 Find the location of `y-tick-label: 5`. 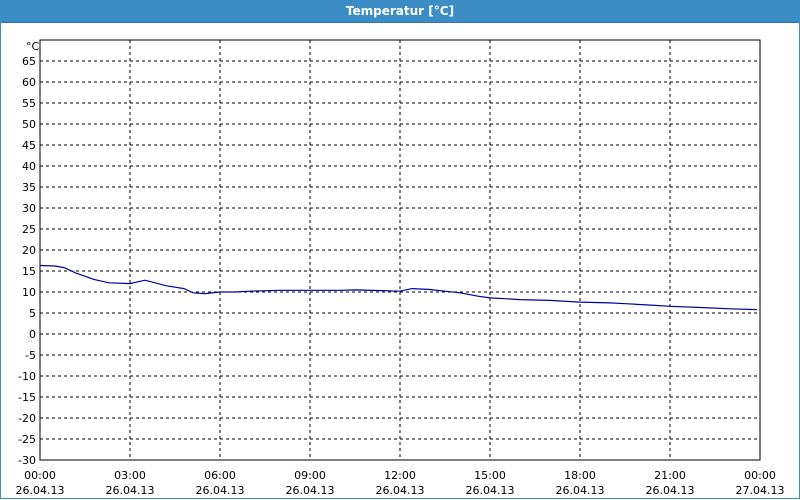

y-tick-label: 5 is located at coordinates (32, 313).